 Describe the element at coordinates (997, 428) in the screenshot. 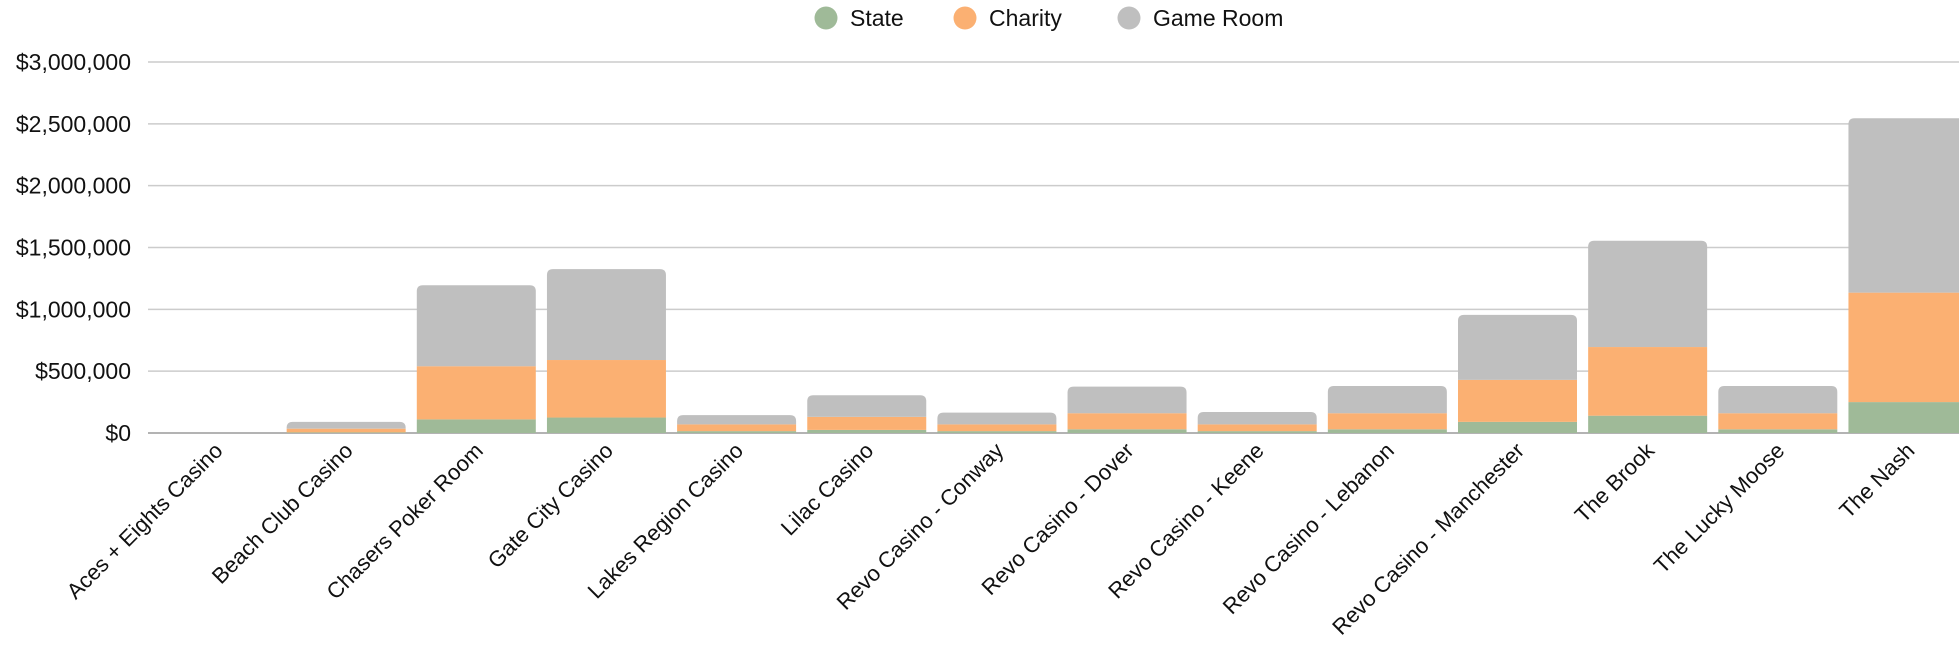

I see `bar-charity-revo-casino-conway` at that location.